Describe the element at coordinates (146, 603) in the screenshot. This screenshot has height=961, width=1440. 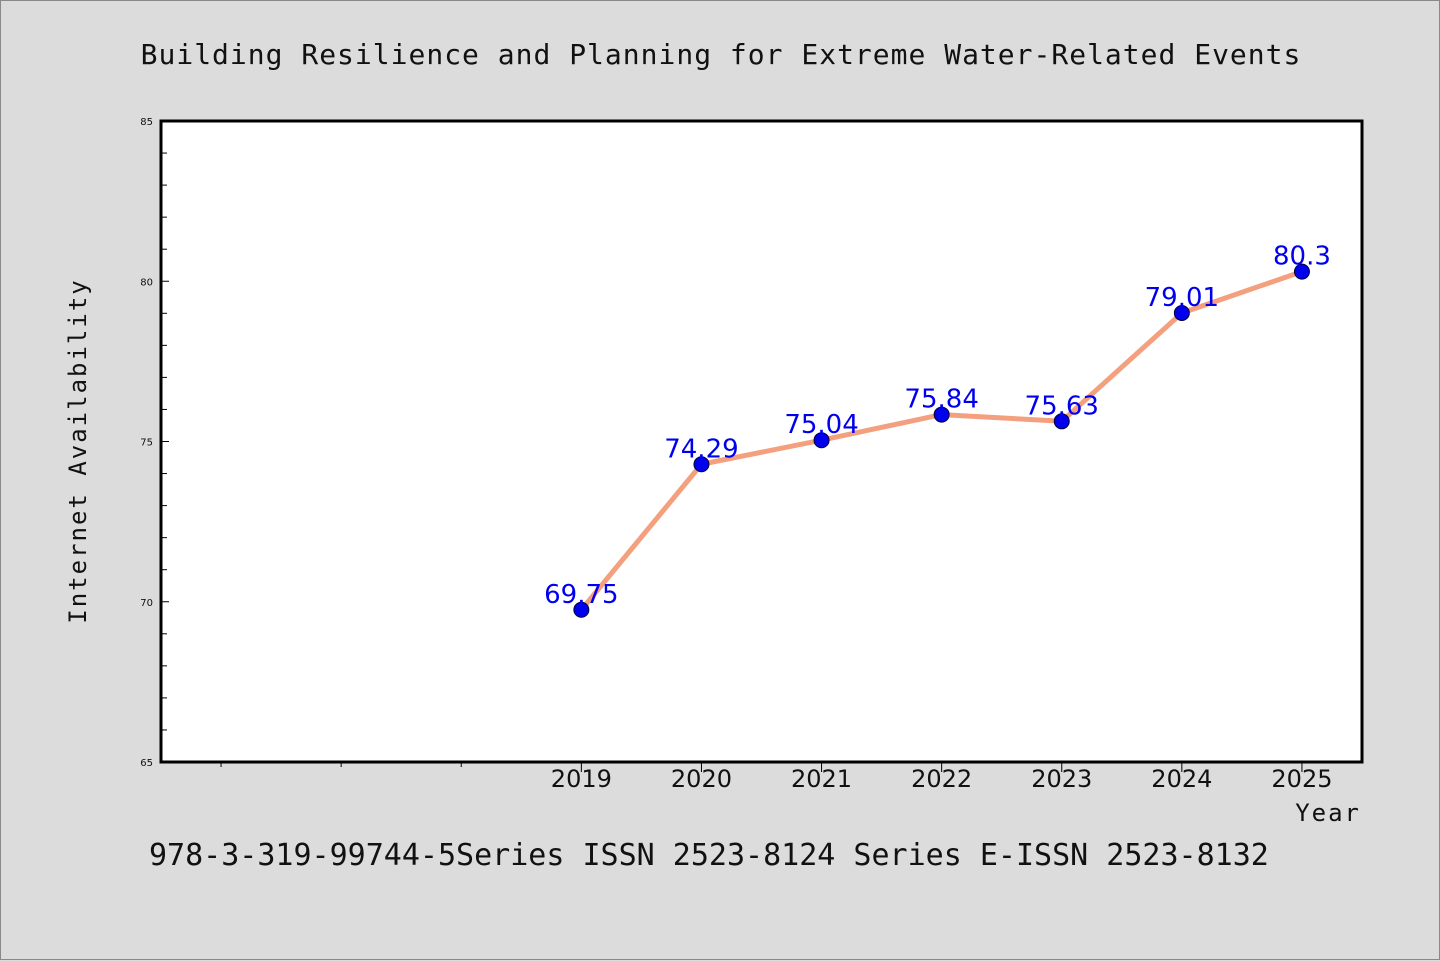
I see `y-tick-label: 70` at that location.